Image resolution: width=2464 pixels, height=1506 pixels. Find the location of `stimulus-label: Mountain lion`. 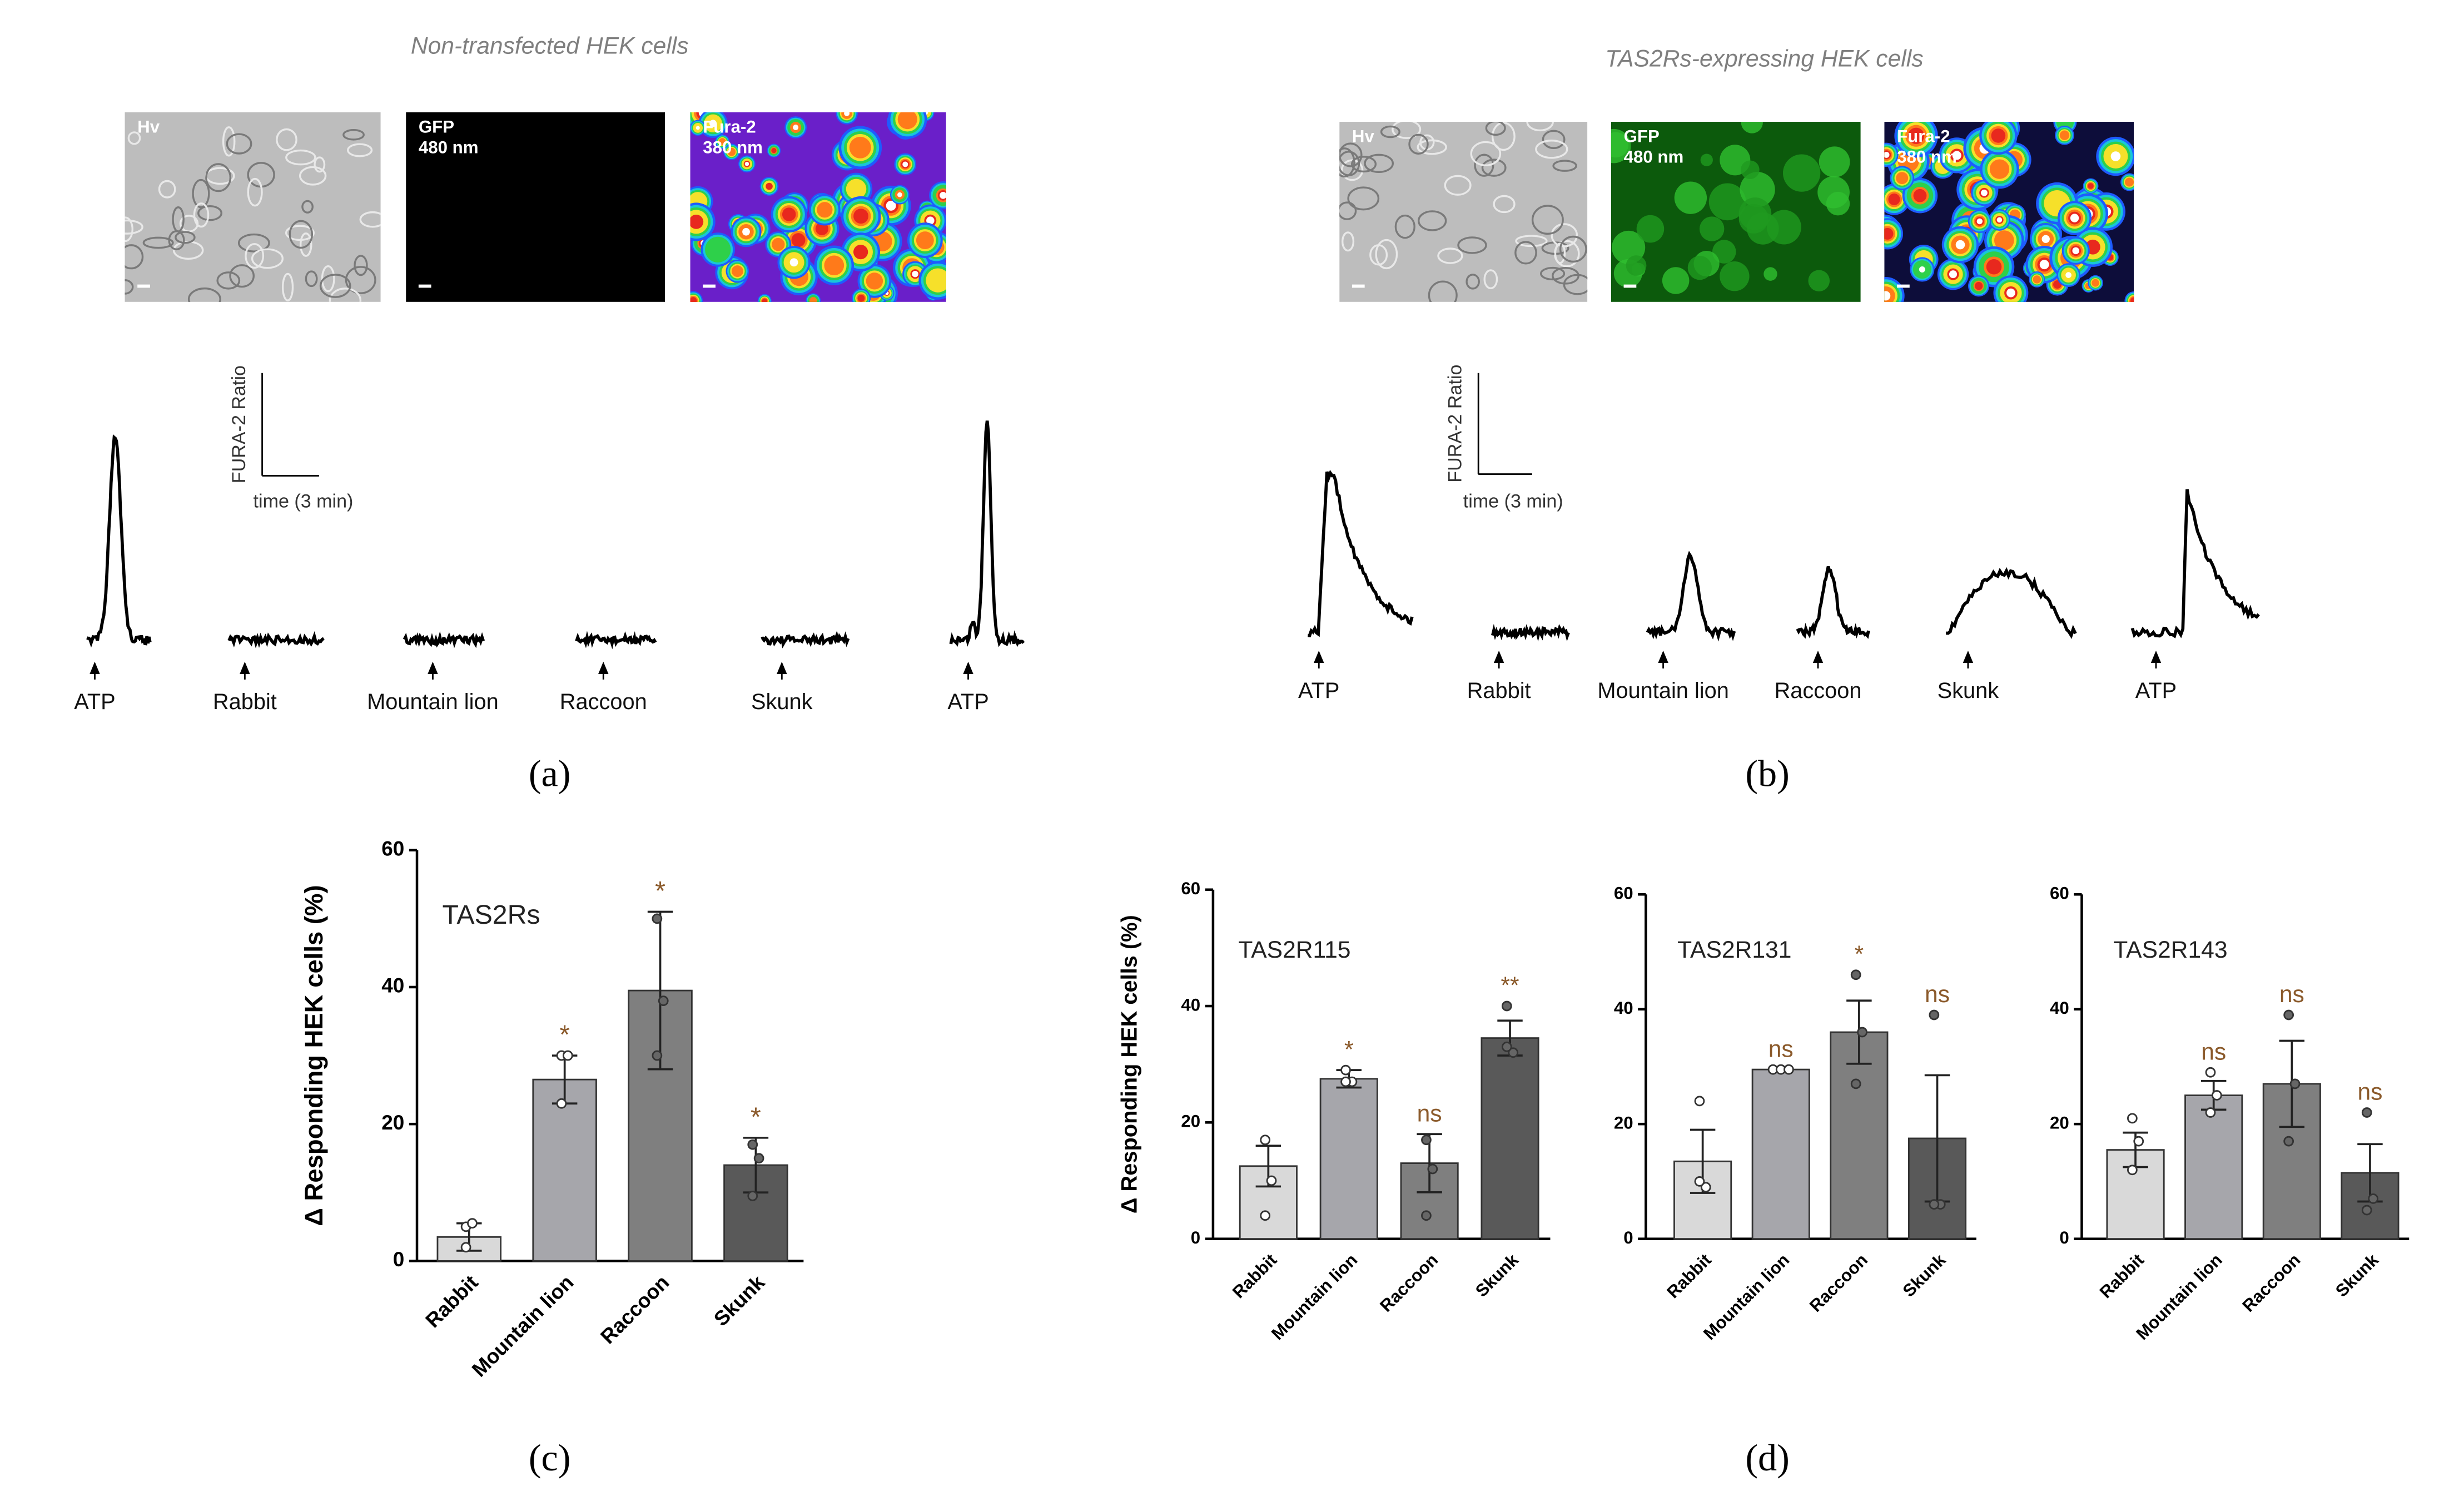

stimulus-label: Mountain lion is located at coordinates (433, 702).